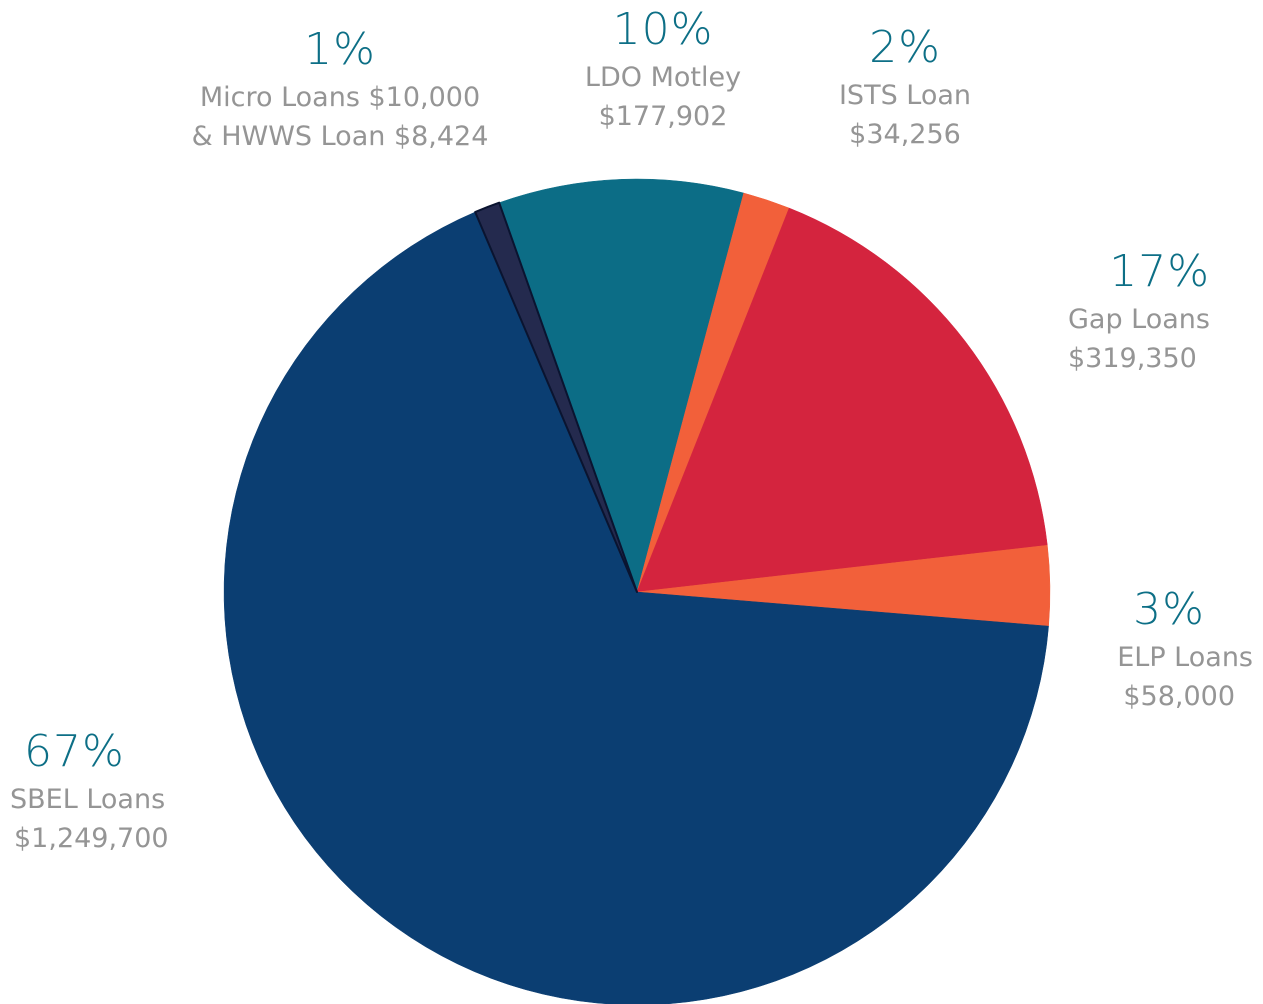  Describe the element at coordinates (556, 397) in the screenshot. I see `pie-slice-micro` at that location.